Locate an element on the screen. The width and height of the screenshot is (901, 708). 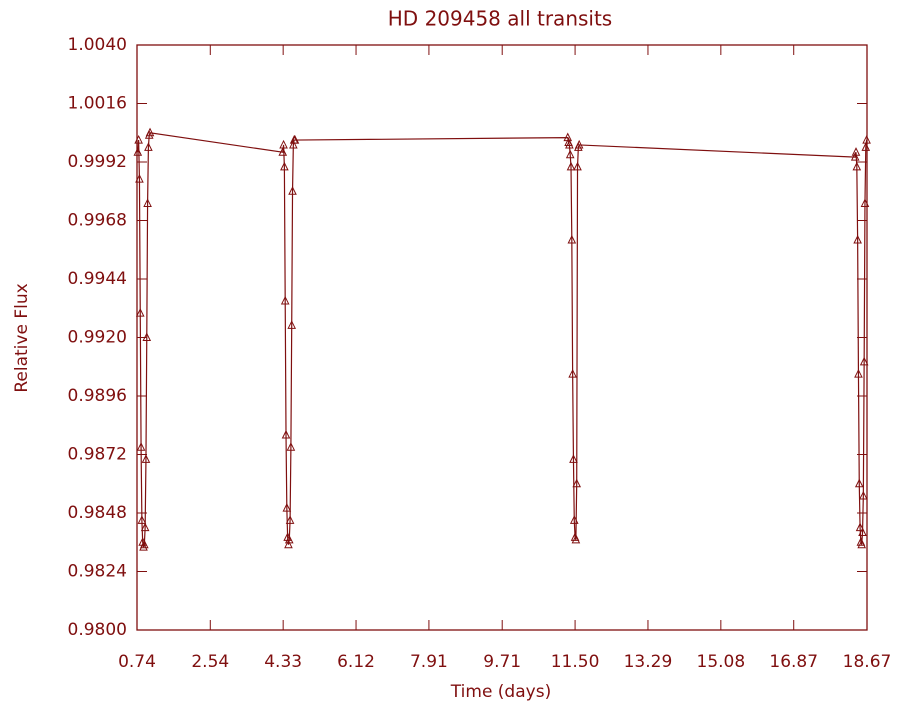
x-tick-label: 0.74 is located at coordinates (137, 662).